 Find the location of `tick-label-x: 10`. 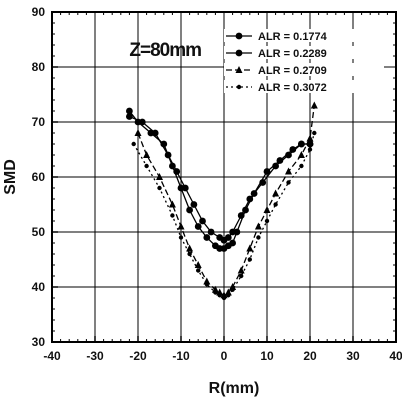

tick-label-x: 10 is located at coordinates (267, 356).